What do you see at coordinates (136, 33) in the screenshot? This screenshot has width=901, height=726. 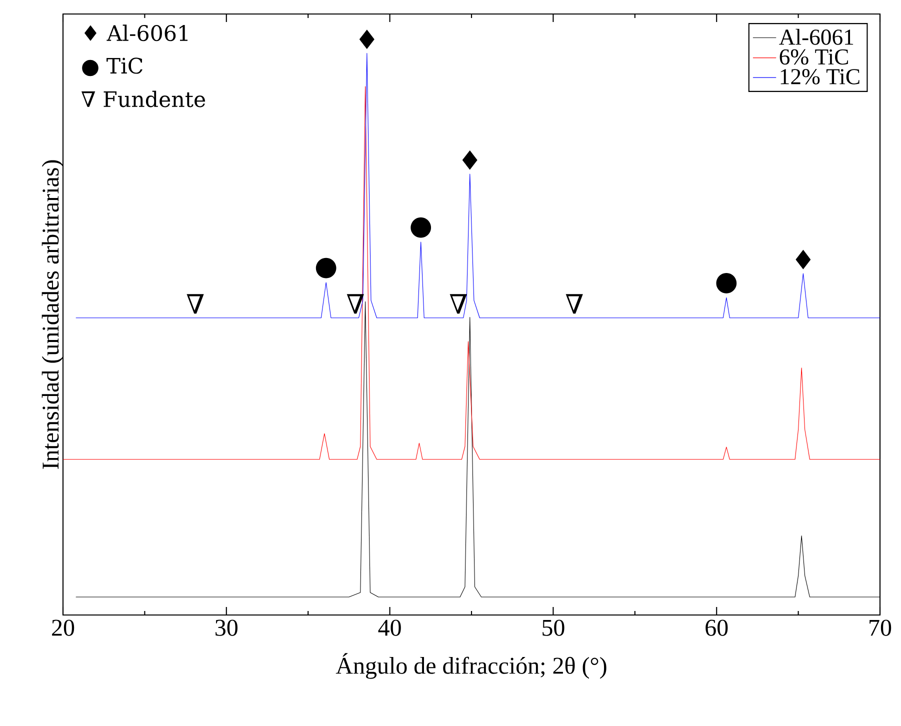 I see `text: ♦ Al-6061` at bounding box center [136, 33].